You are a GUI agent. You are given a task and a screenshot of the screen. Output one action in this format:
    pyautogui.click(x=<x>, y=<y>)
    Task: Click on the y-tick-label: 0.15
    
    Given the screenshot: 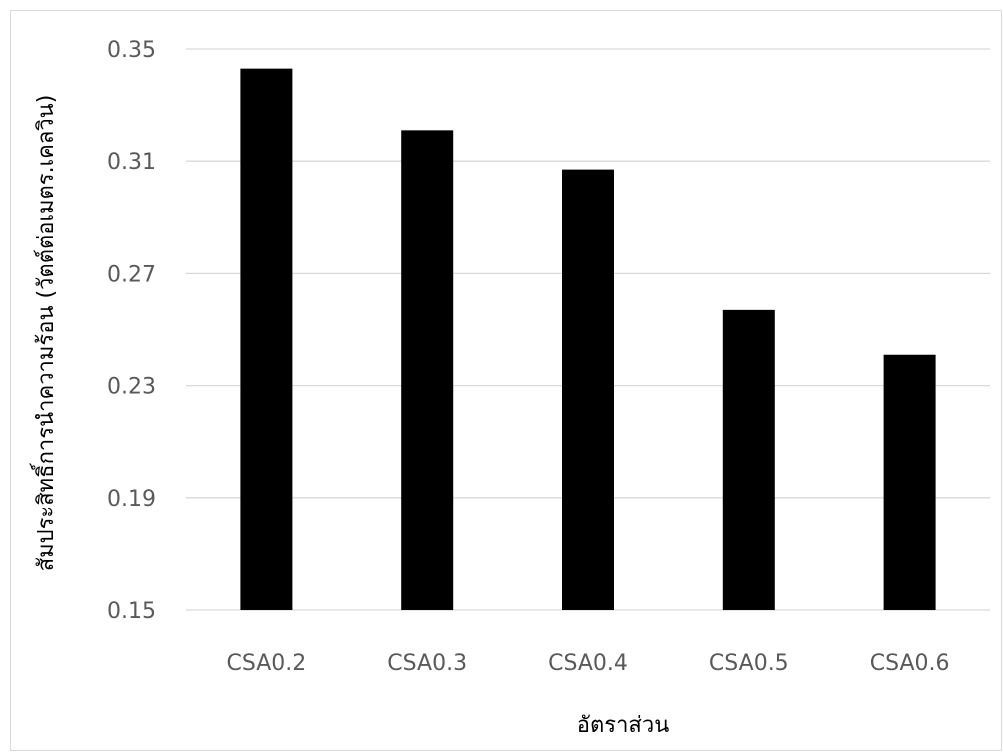 What is the action you would take?
    pyautogui.click(x=131, y=611)
    